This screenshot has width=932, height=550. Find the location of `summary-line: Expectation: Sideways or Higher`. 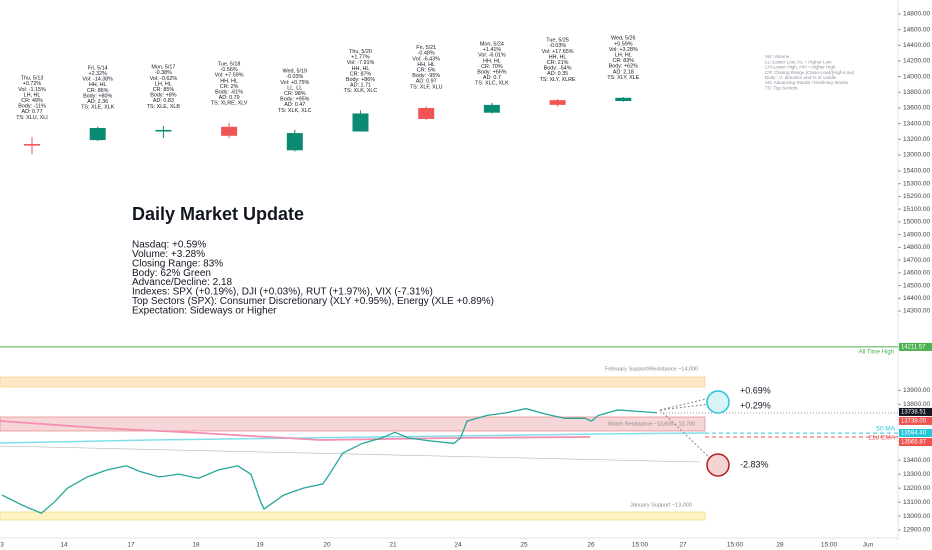

summary-line: Expectation: Sideways or Higher is located at coordinates (204, 310).